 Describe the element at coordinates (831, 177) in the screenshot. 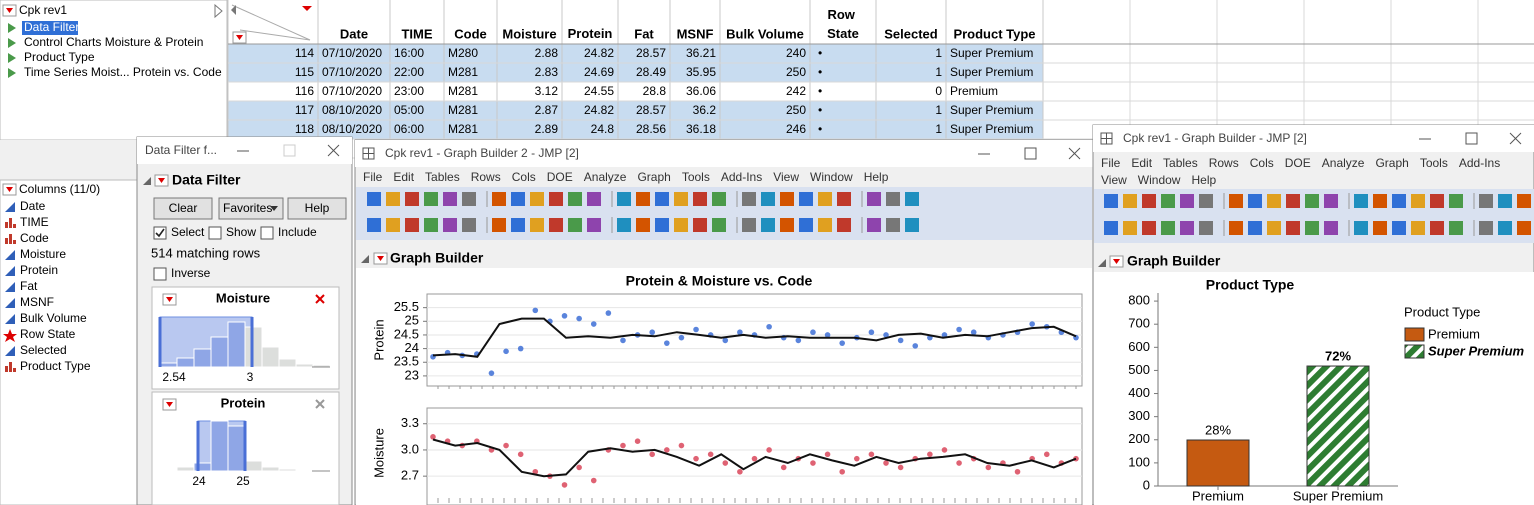

I see `menu-item: Window` at that location.